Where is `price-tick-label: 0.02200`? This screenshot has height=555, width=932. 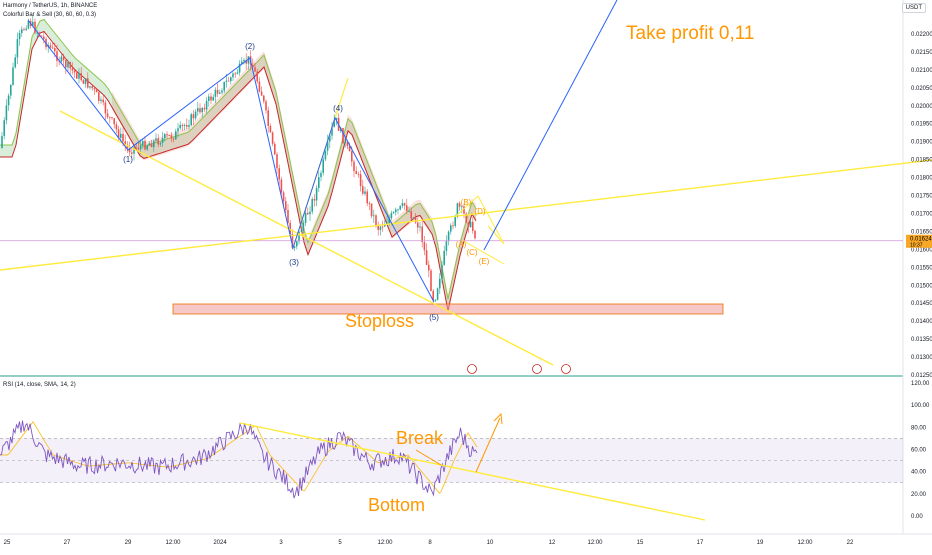
price-tick-label: 0.02200 is located at coordinates (921, 35).